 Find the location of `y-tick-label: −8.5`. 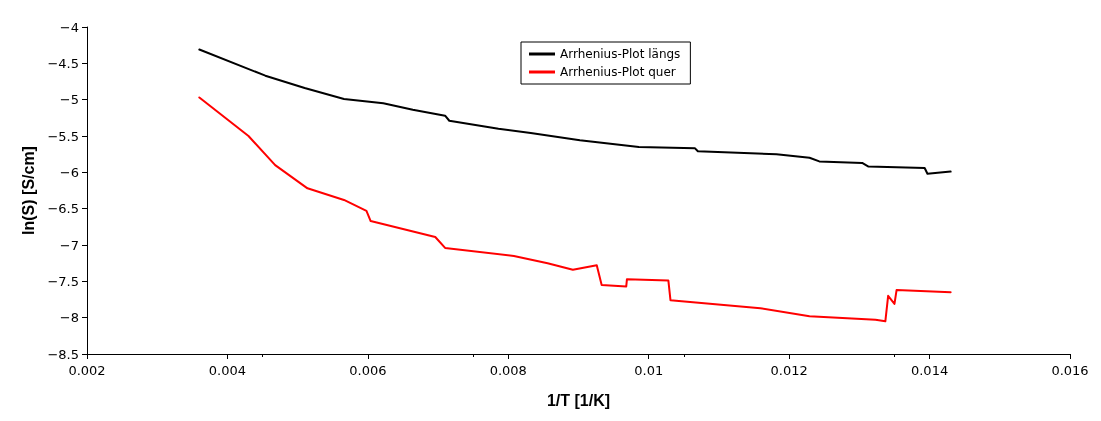

y-tick-label: −8.5 is located at coordinates (63, 354).